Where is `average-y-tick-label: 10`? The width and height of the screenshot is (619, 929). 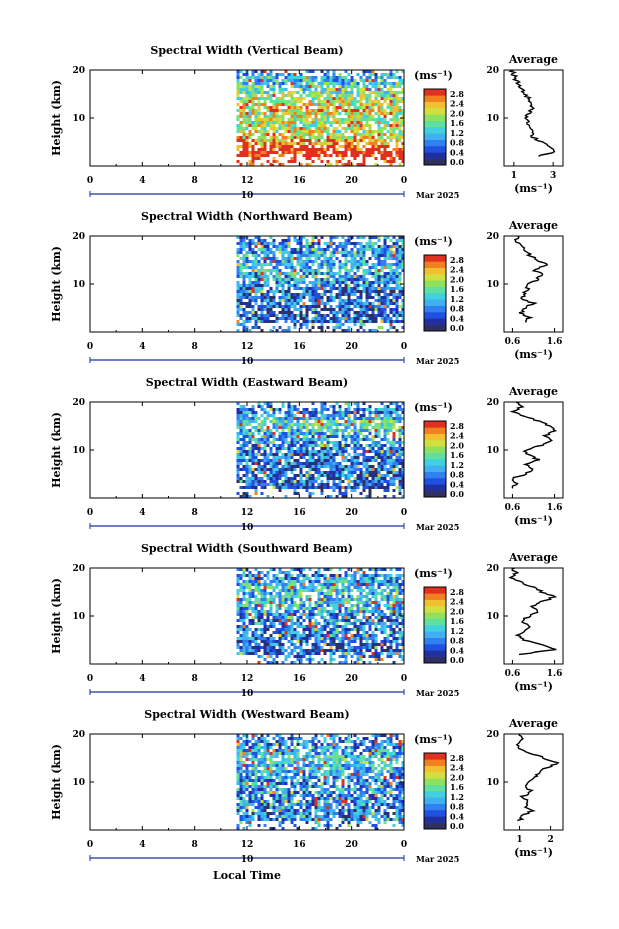
average-y-tick-label: 10 is located at coordinates (492, 285).